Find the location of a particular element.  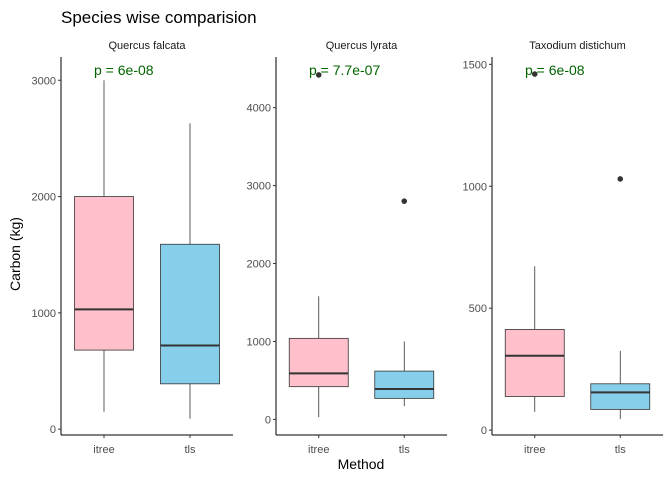

facet-title: Taxodium distichum is located at coordinates (577, 46).